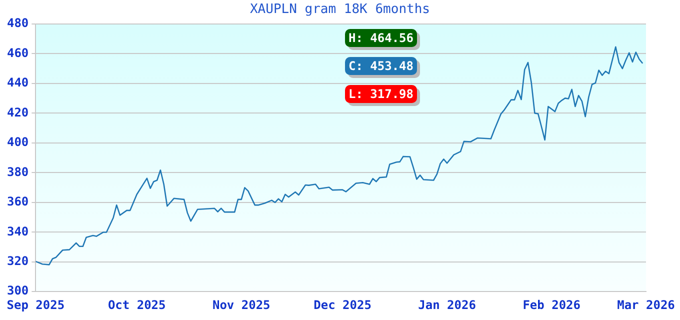  I want to click on y-tick-label: 380, so click(17, 171).